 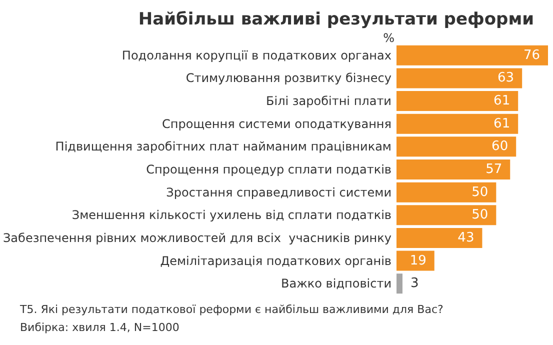 I want to click on data-label: 57, so click(x=494, y=169).